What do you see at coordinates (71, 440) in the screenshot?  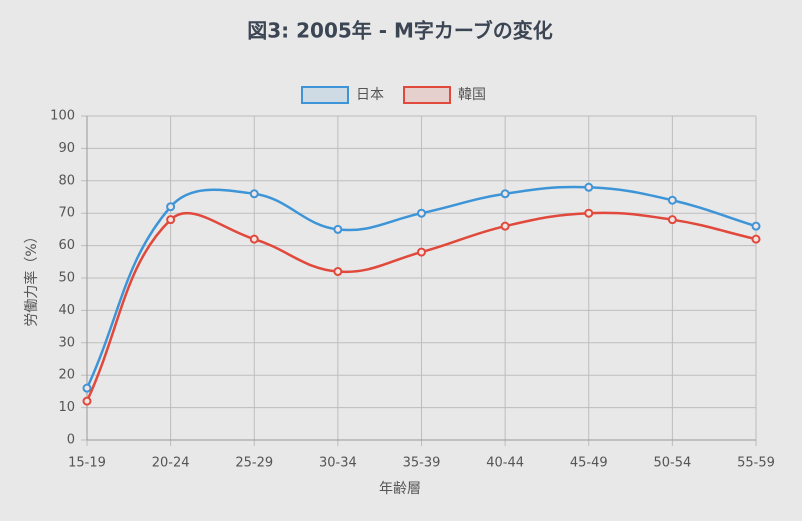 I see `y-tick-label: 0` at bounding box center [71, 440].